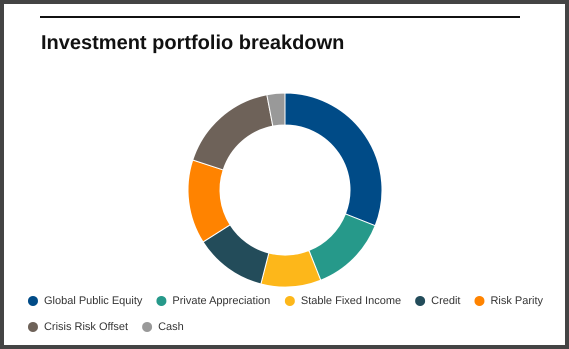  Describe the element at coordinates (351, 301) in the screenshot. I see `legend-label: Stable Fixed Income` at that location.